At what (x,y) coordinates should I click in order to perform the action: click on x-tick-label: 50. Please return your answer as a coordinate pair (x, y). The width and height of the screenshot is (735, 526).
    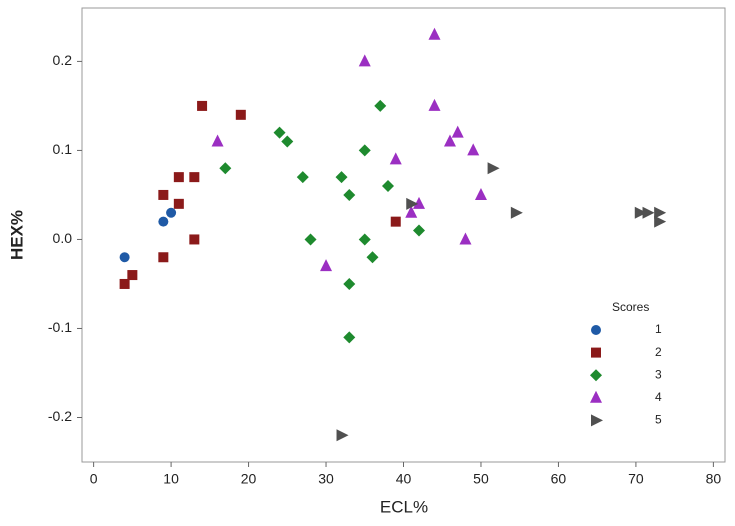
    Looking at the image, I should click on (481, 479).